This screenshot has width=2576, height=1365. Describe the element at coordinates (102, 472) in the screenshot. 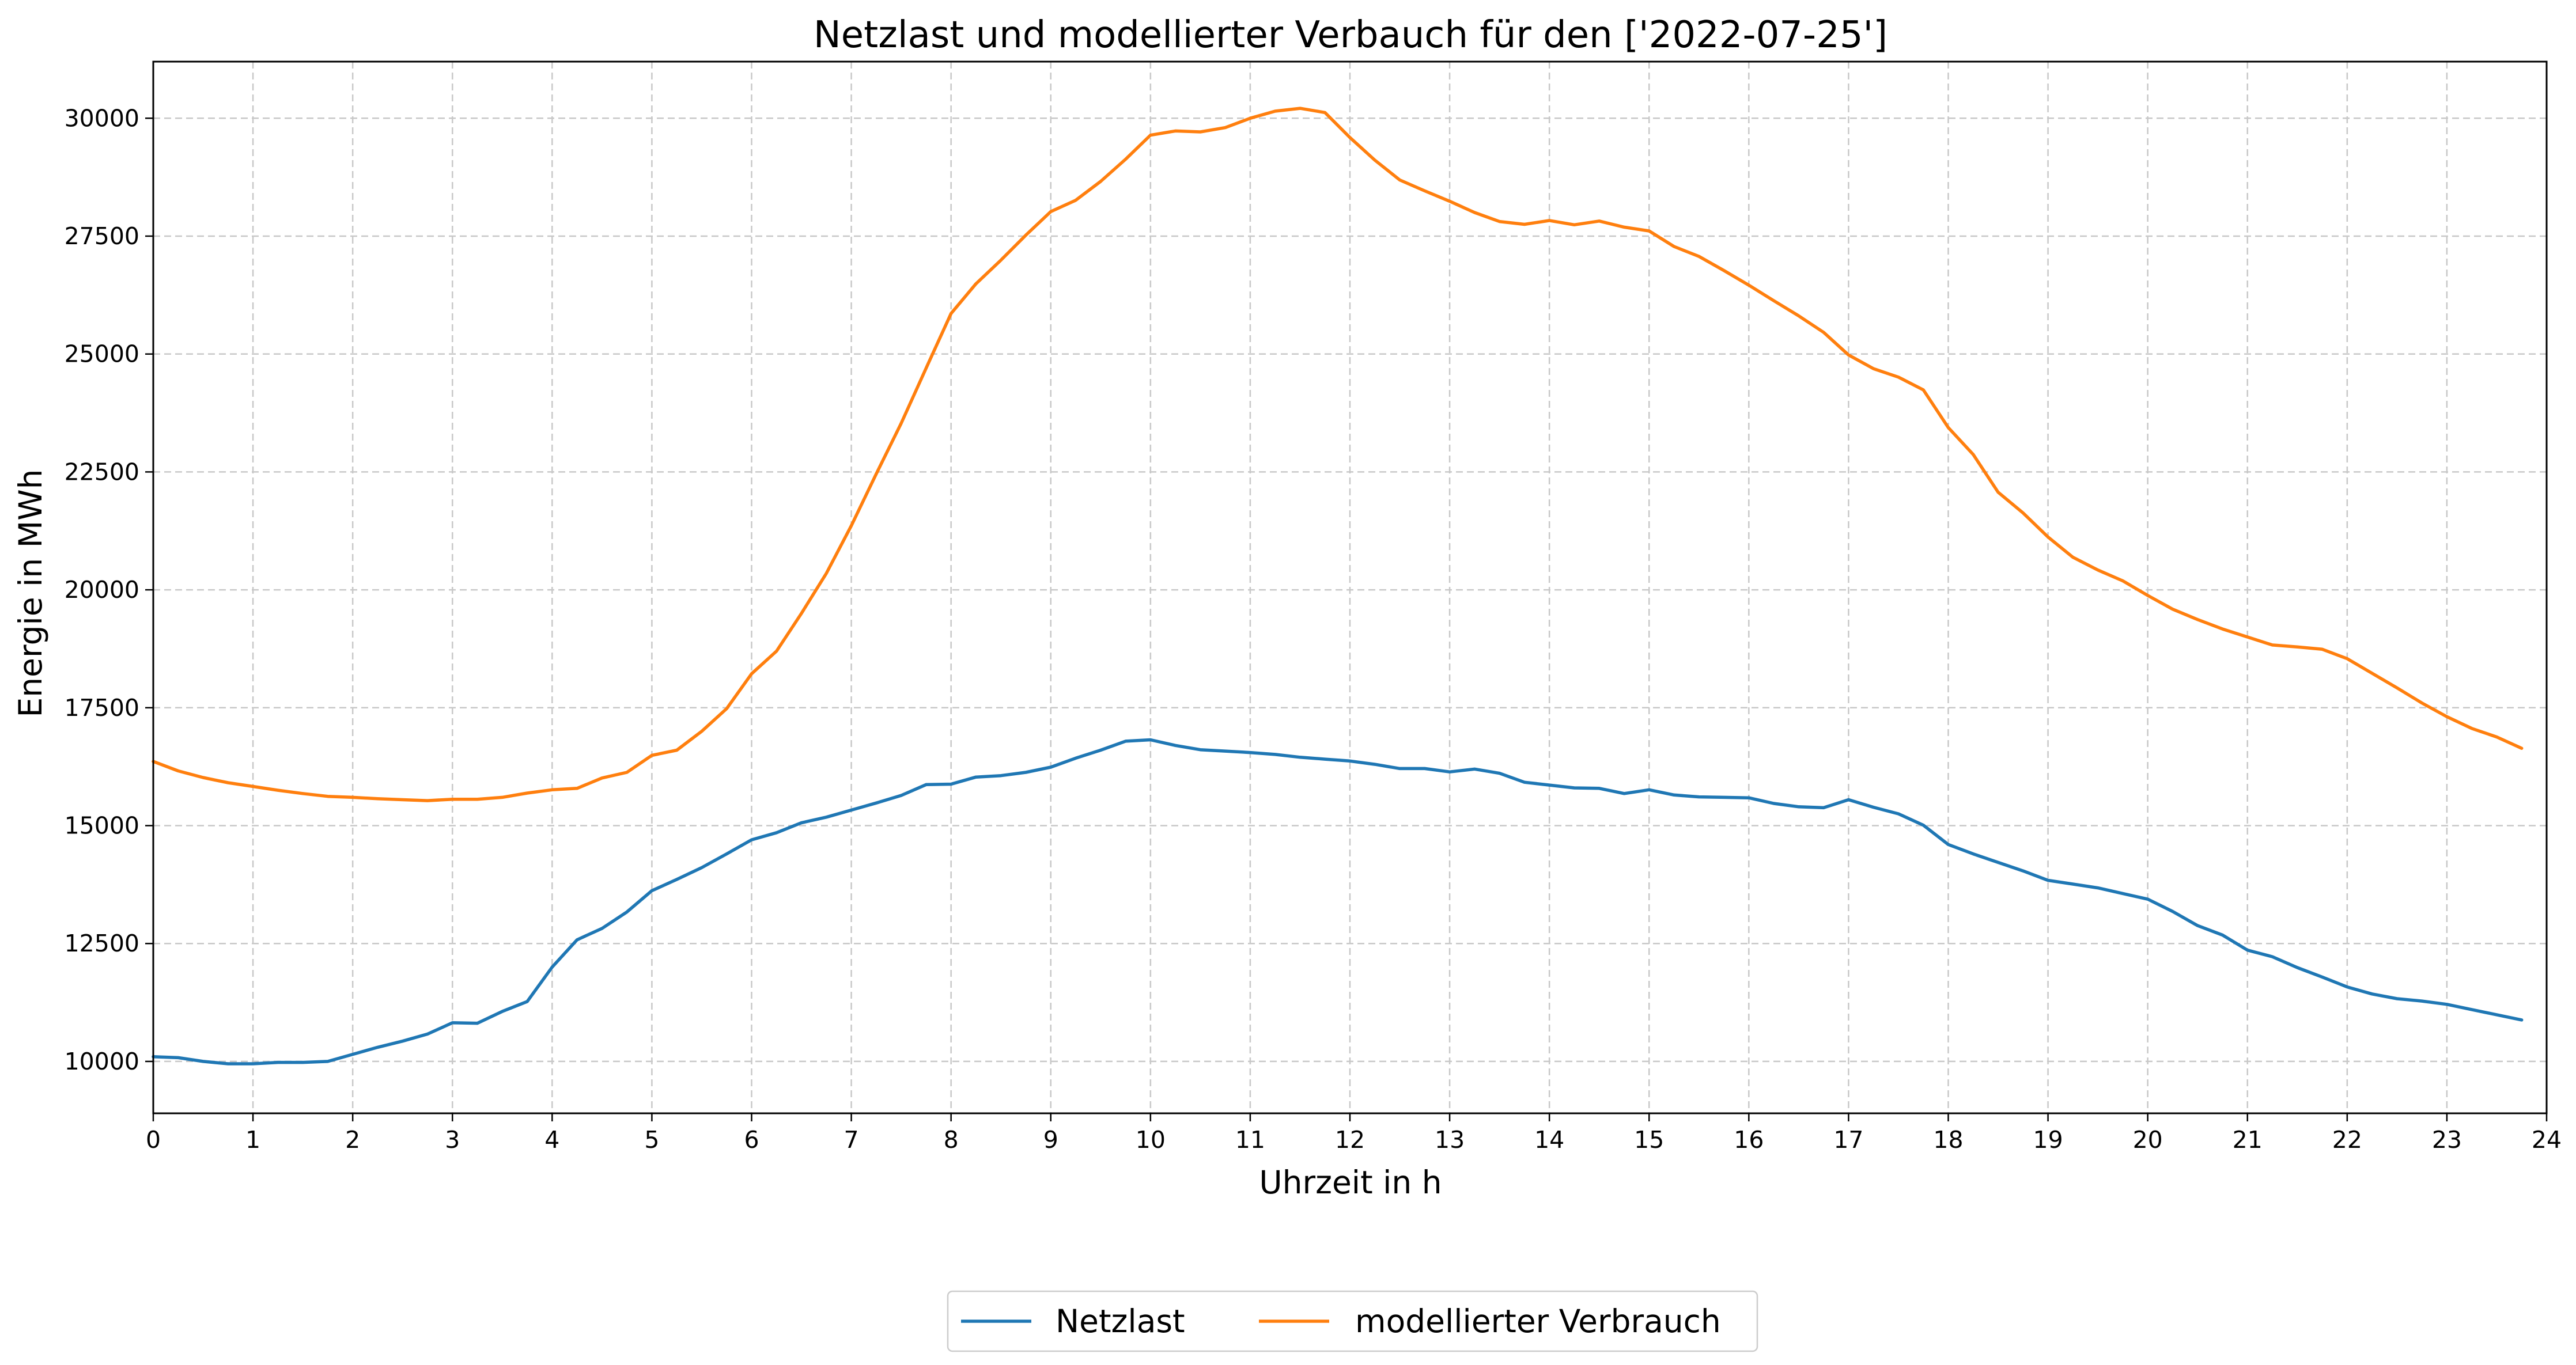

I see `y-tick-label: 22500` at that location.